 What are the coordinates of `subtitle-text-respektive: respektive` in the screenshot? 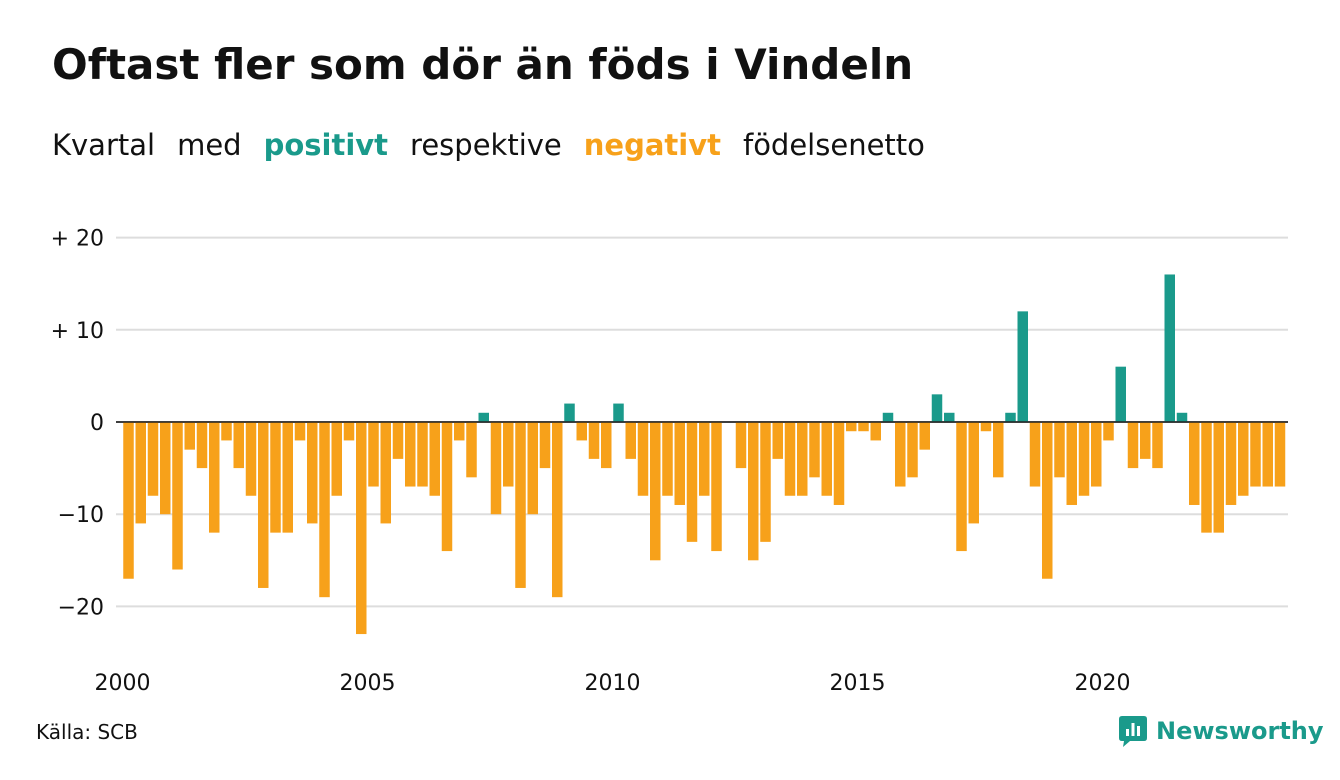 It's located at (486, 145).